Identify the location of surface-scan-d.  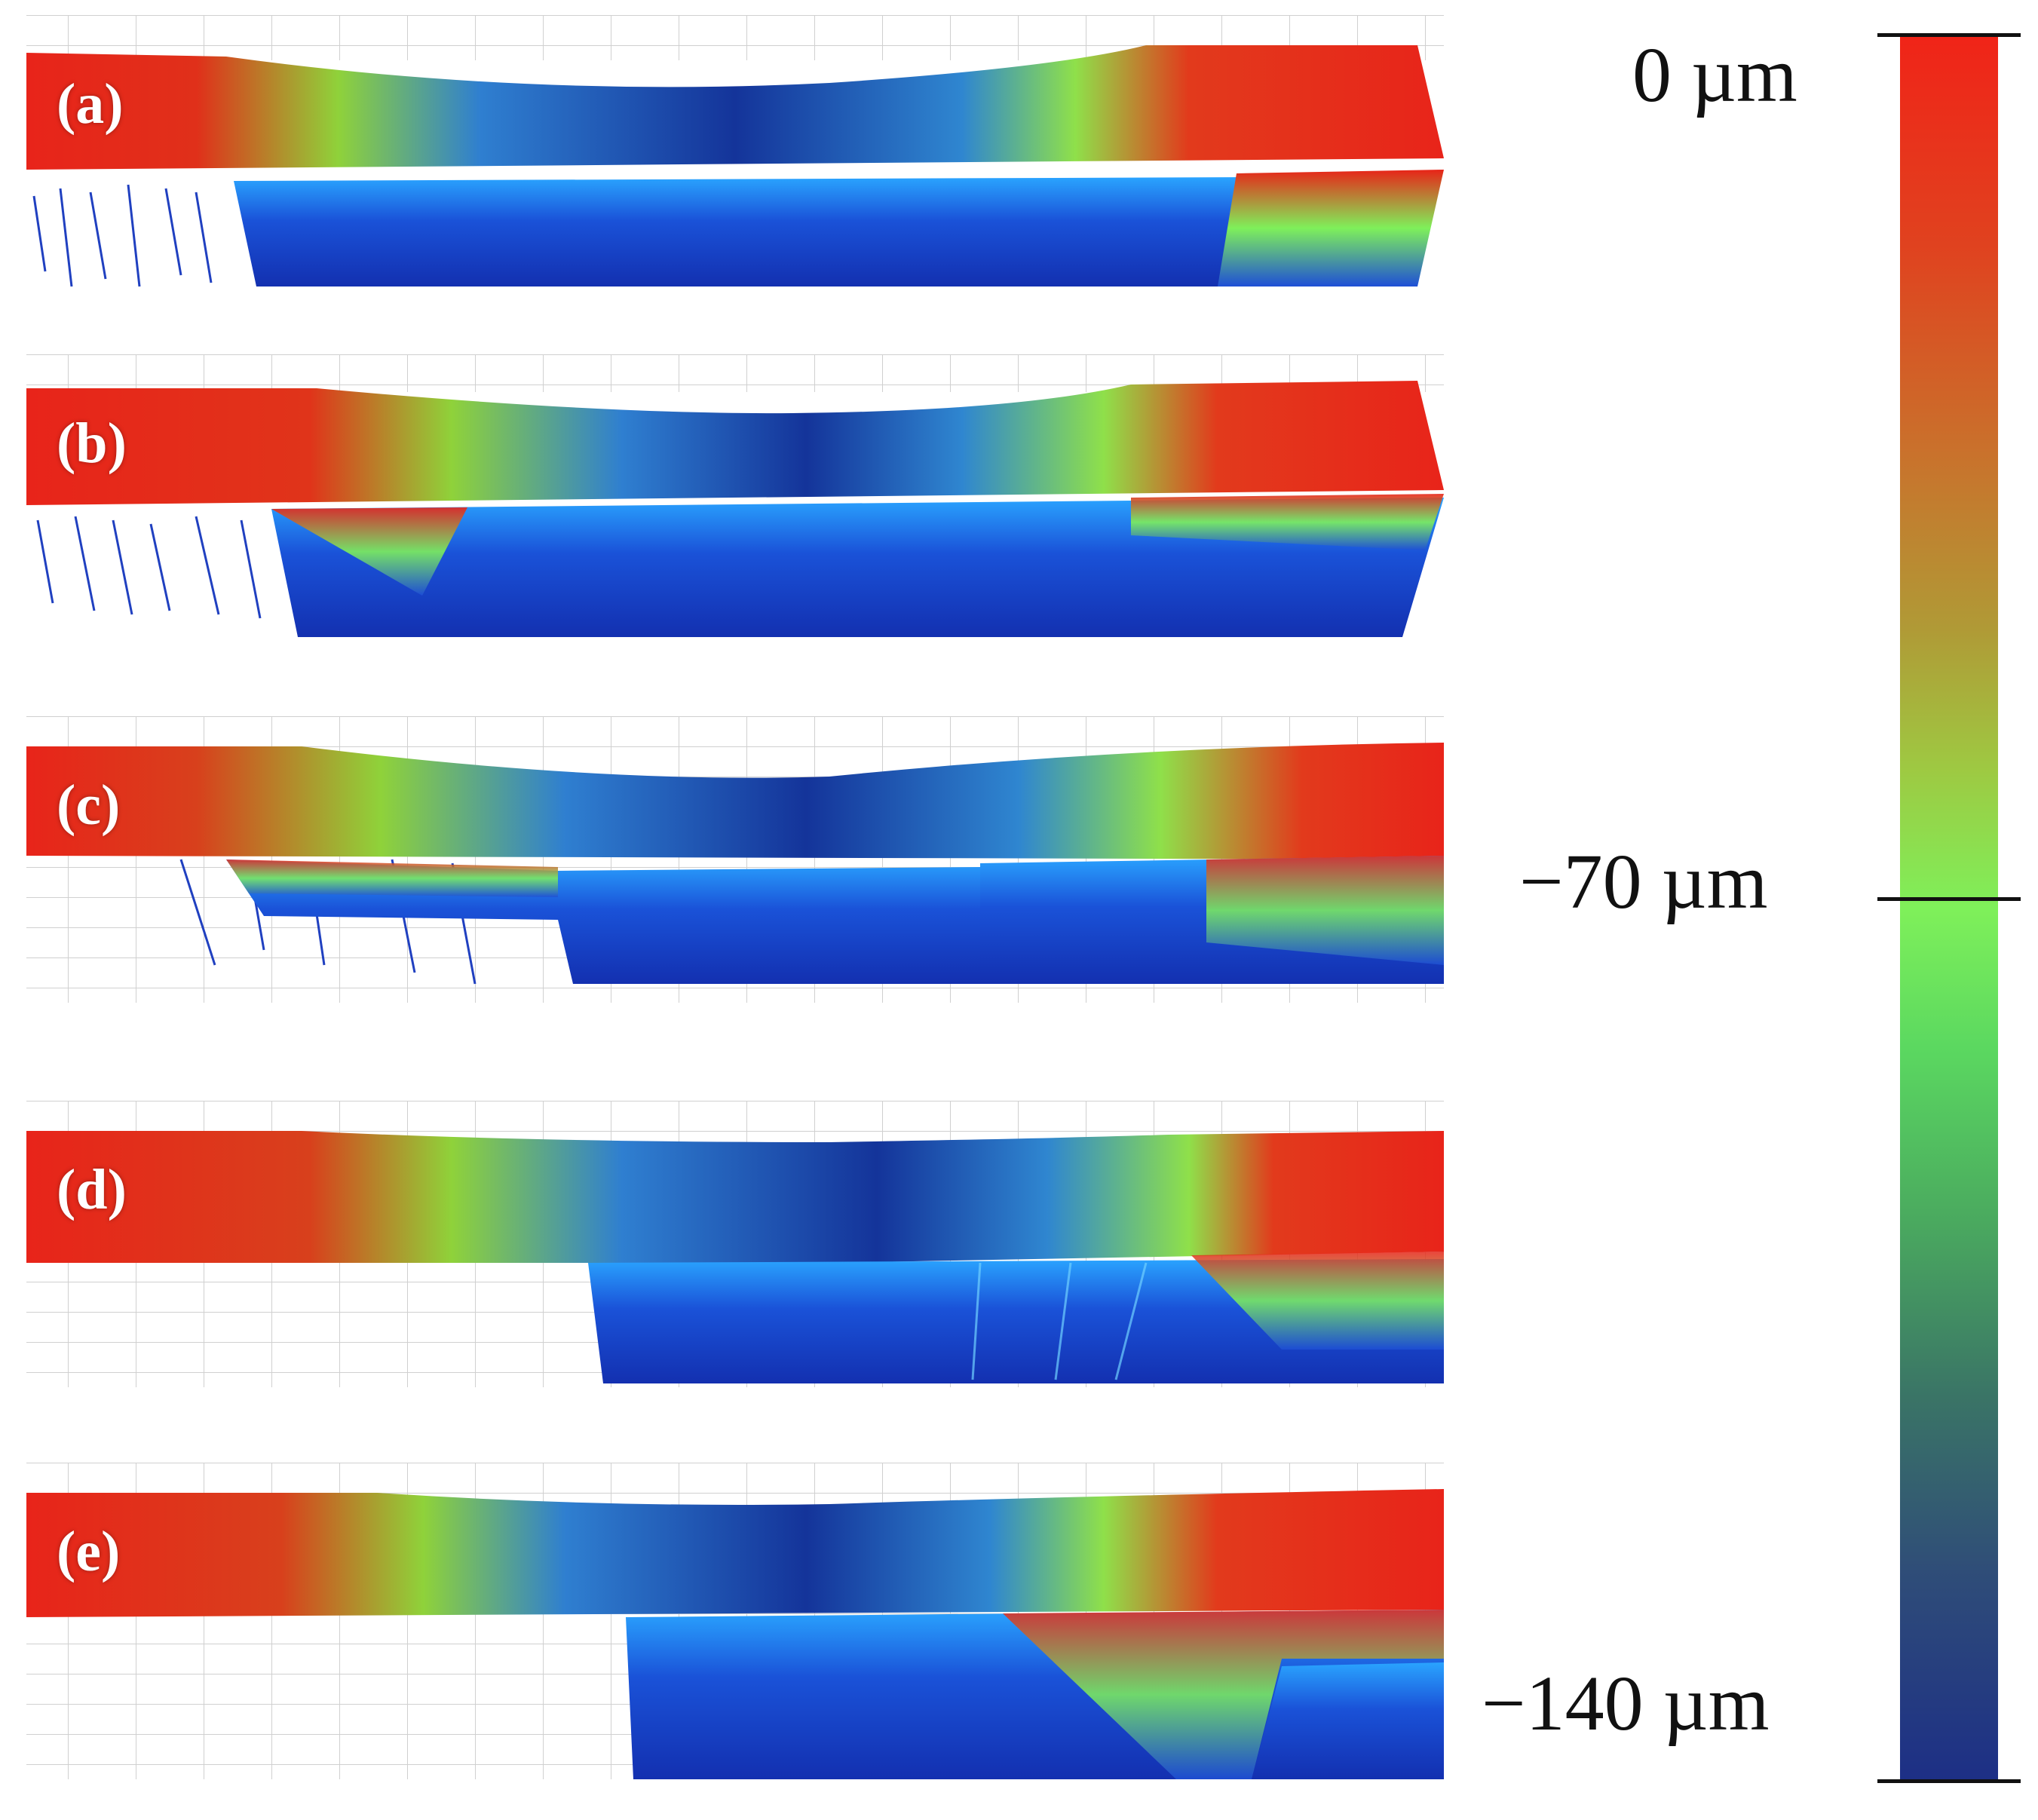
(735, 1244).